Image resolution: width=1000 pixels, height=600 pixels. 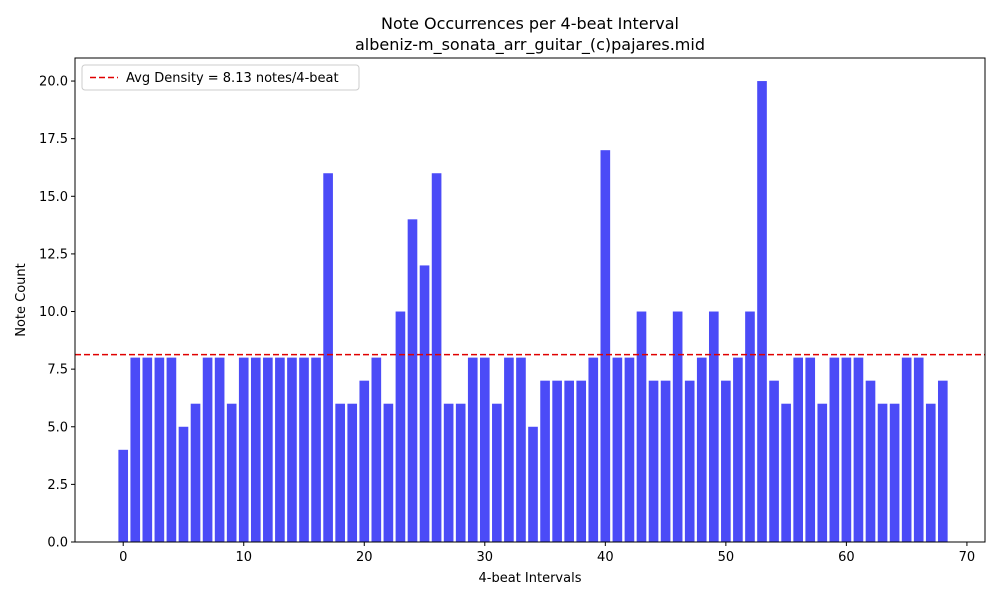 What do you see at coordinates (530, 23) in the screenshot?
I see `chart-title: Note Occurrences per 4-beat Interval` at bounding box center [530, 23].